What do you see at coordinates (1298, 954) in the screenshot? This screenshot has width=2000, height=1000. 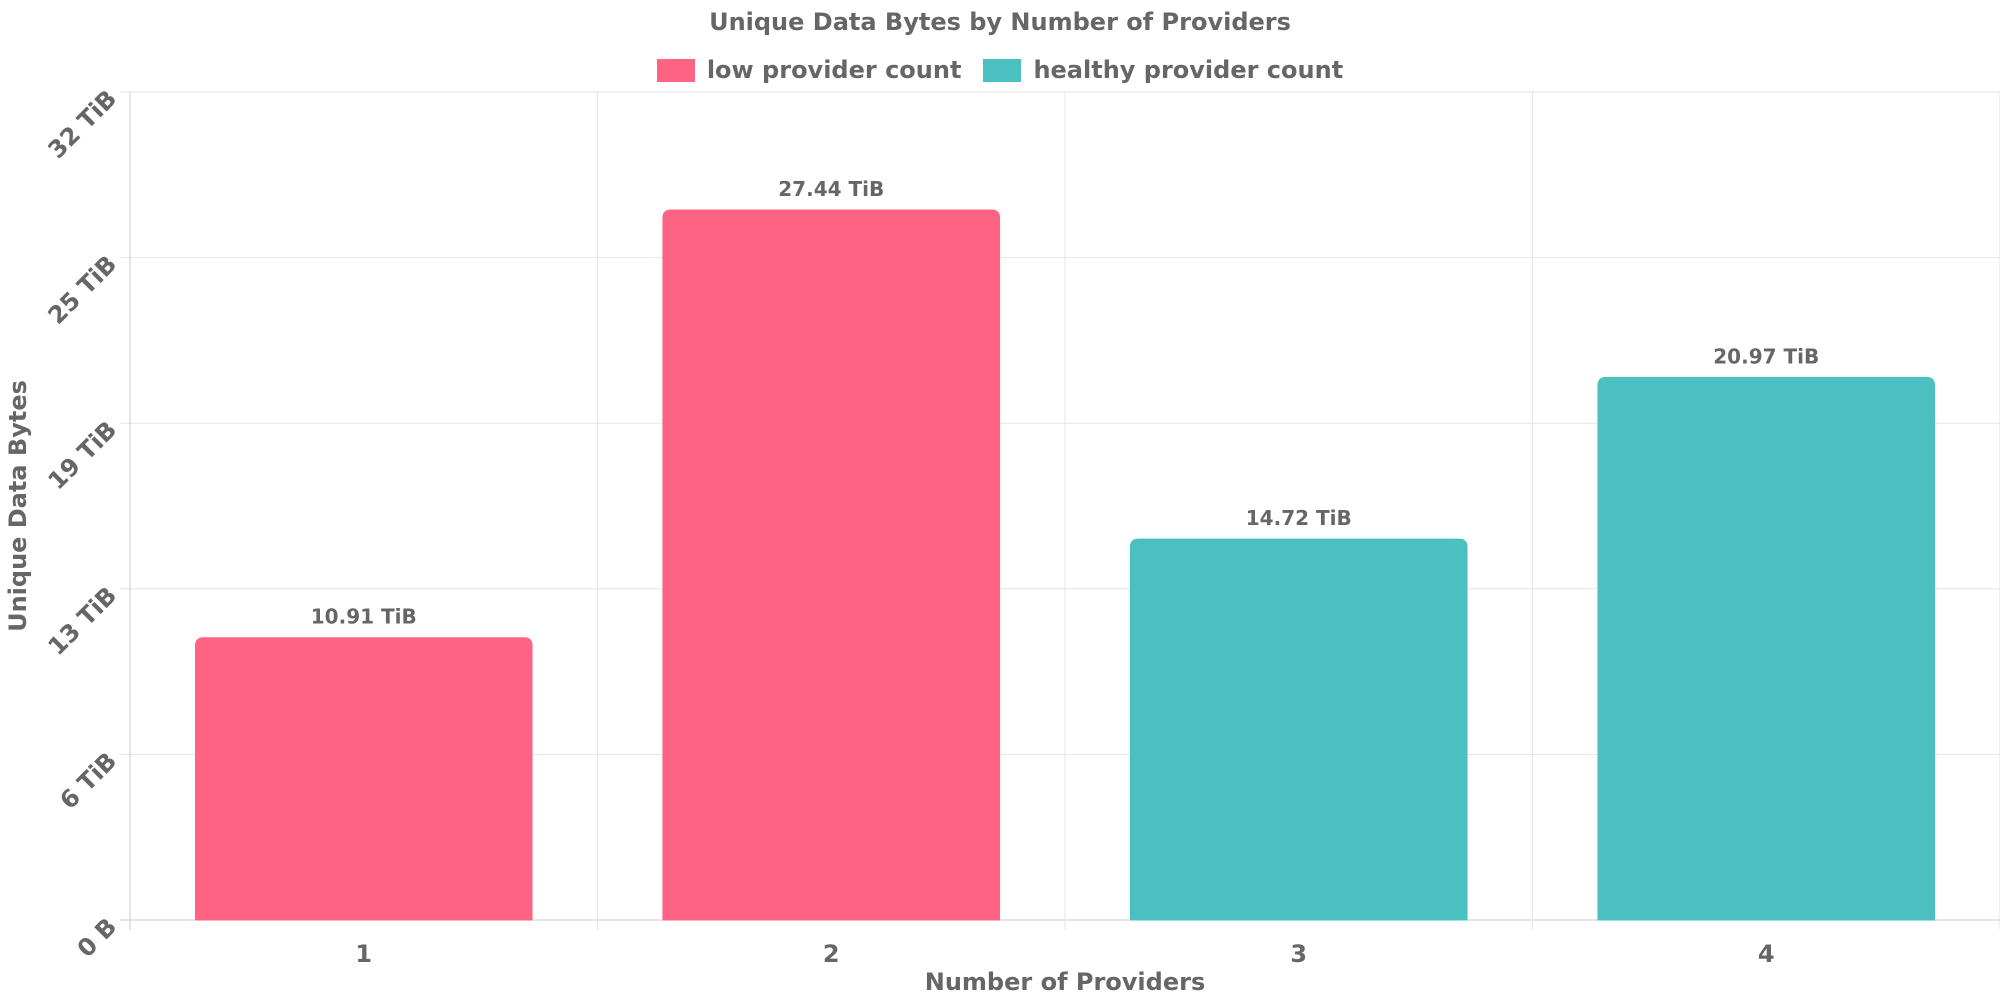 I see `x-tick-label: 3` at bounding box center [1298, 954].